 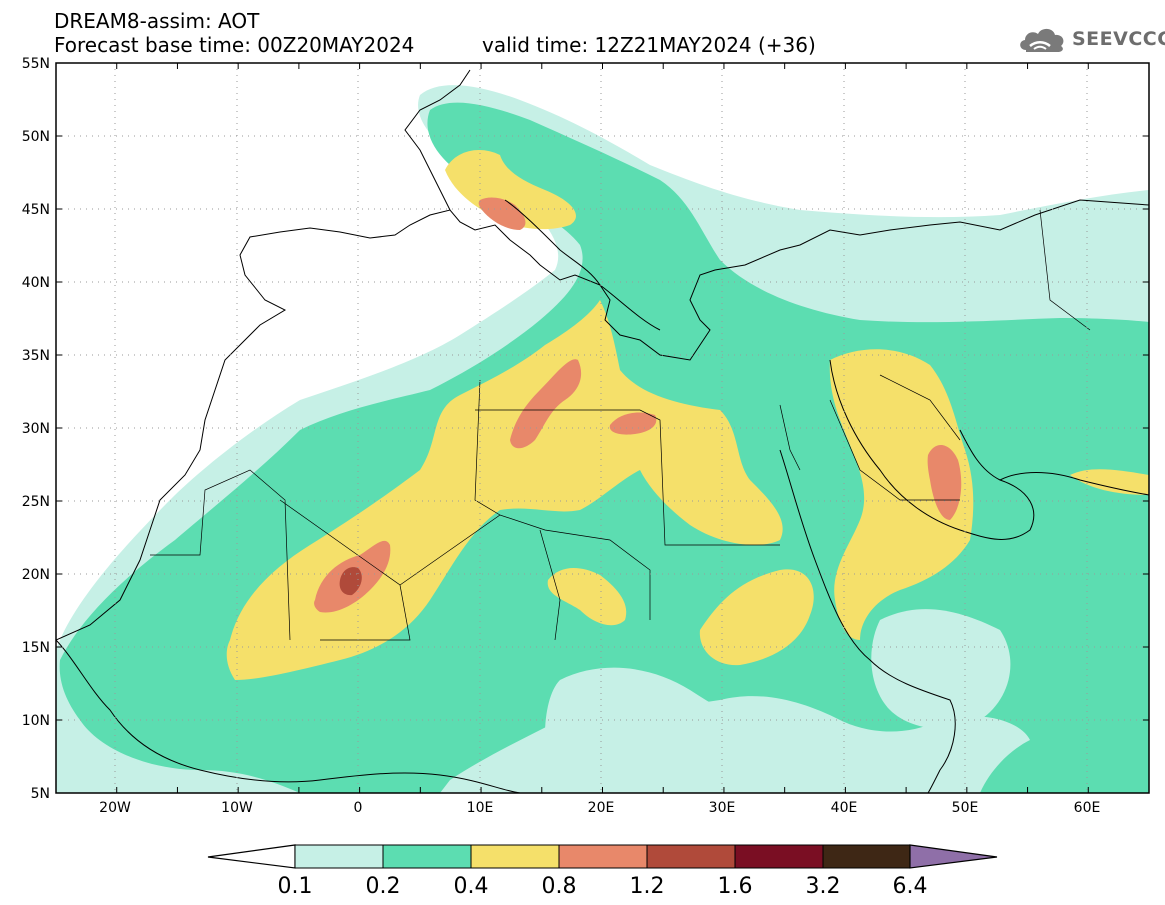 I want to click on colorbar: 0.1 0.2 0.4 0.8 1.2 1.6 3.2 6.4, so click(x=602, y=871).